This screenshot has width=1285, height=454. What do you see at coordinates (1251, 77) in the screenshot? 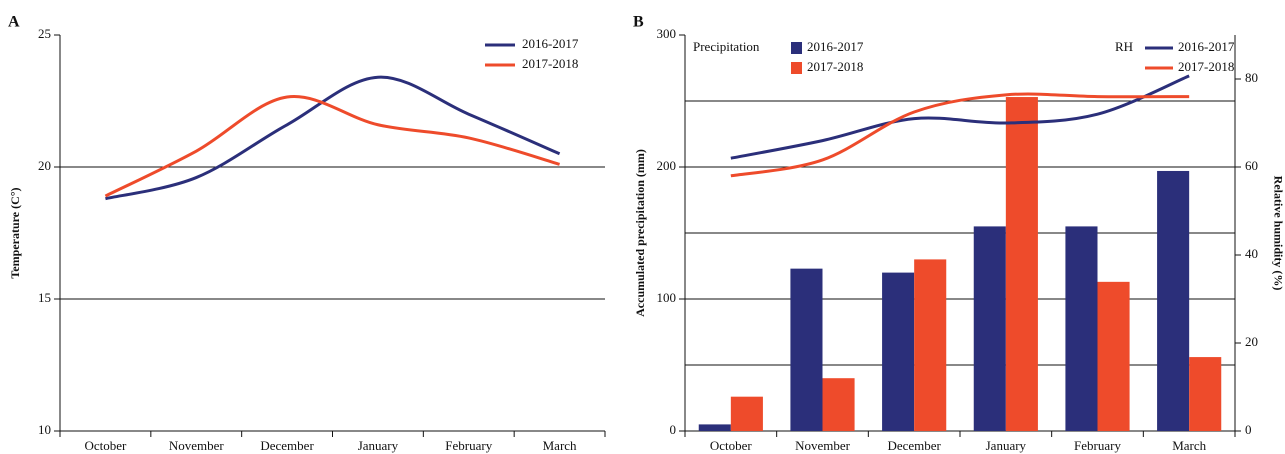
I see `y2-tick-label: 80` at bounding box center [1251, 77].